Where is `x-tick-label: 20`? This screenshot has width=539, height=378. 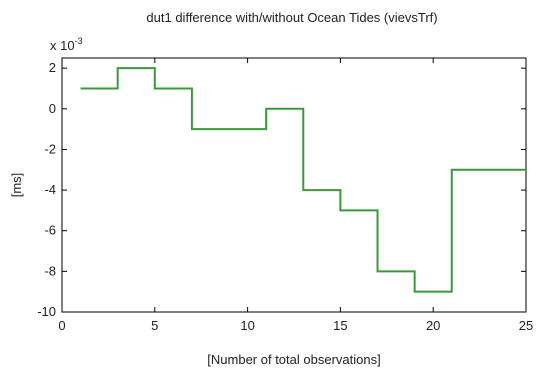 x-tick-label: 20 is located at coordinates (433, 325).